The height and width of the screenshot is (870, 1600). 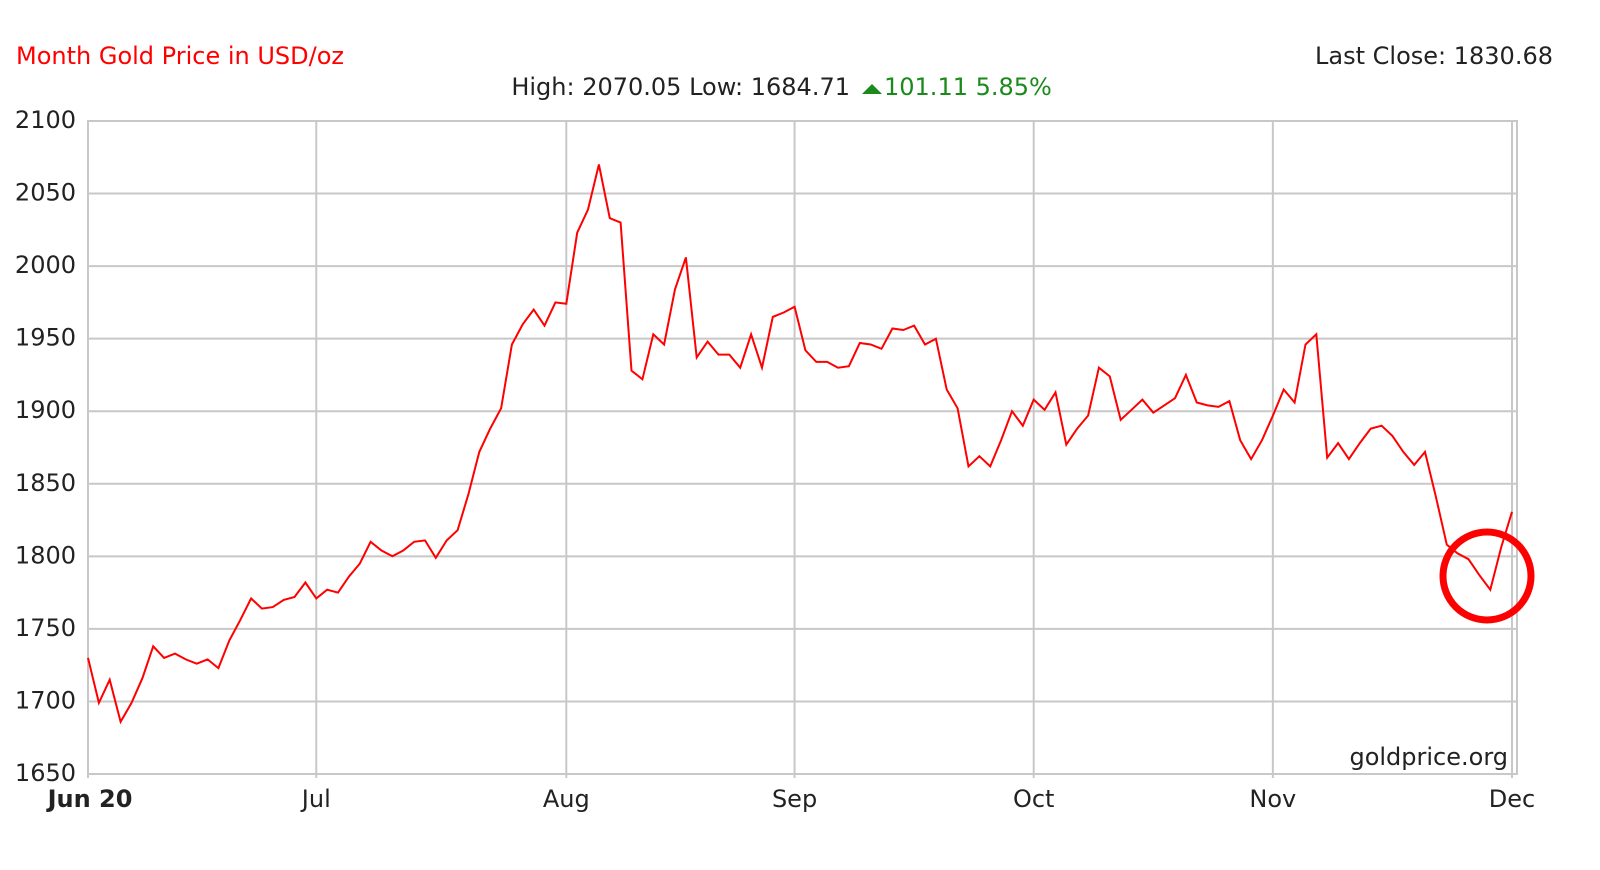 What do you see at coordinates (566, 799) in the screenshot?
I see `x-tick-label: Aug` at bounding box center [566, 799].